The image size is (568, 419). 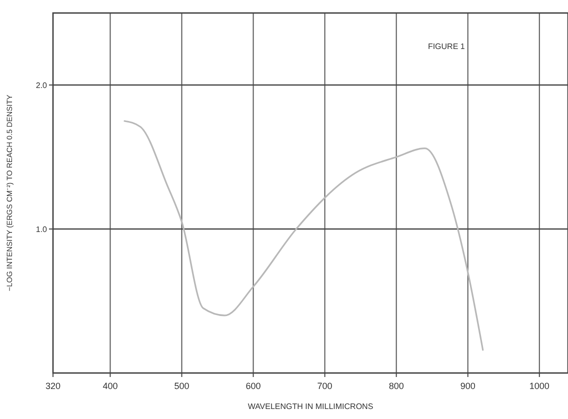 What do you see at coordinates (253, 386) in the screenshot?
I see `x-tick-label: 600` at bounding box center [253, 386].